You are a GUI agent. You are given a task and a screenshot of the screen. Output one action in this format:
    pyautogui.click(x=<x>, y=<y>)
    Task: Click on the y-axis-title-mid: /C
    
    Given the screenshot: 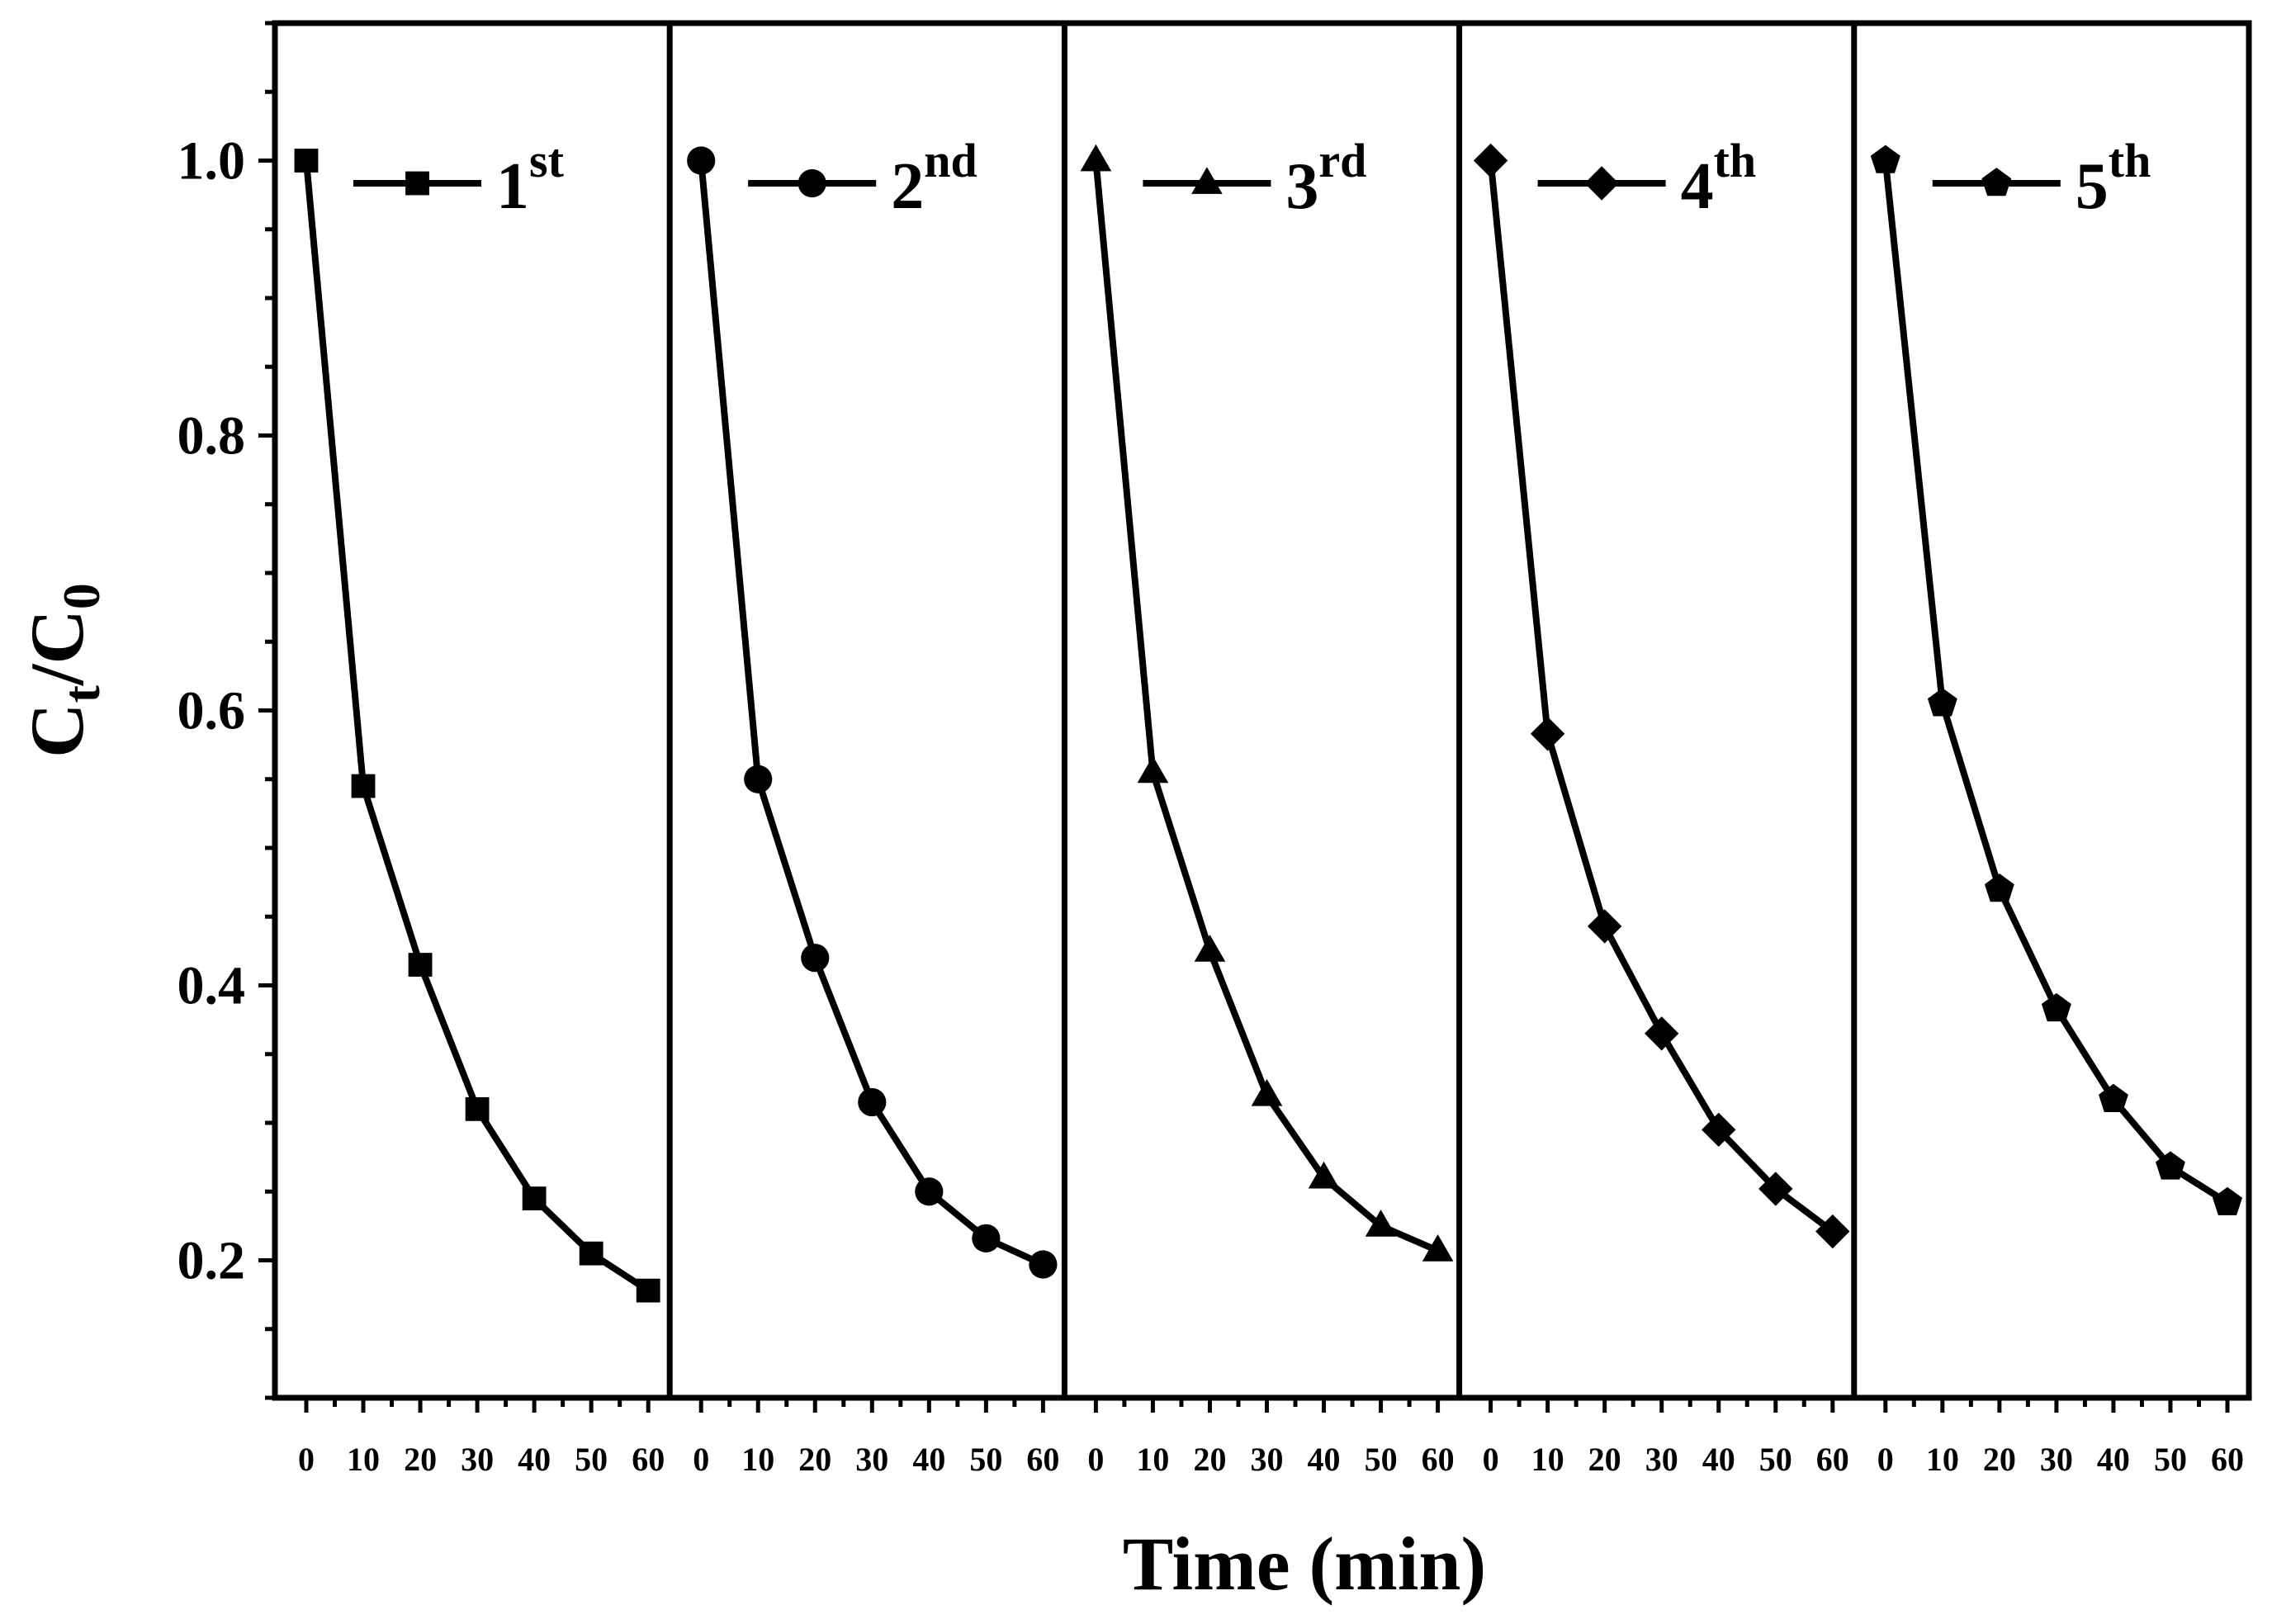 What is the action you would take?
    pyautogui.click(x=57, y=647)
    